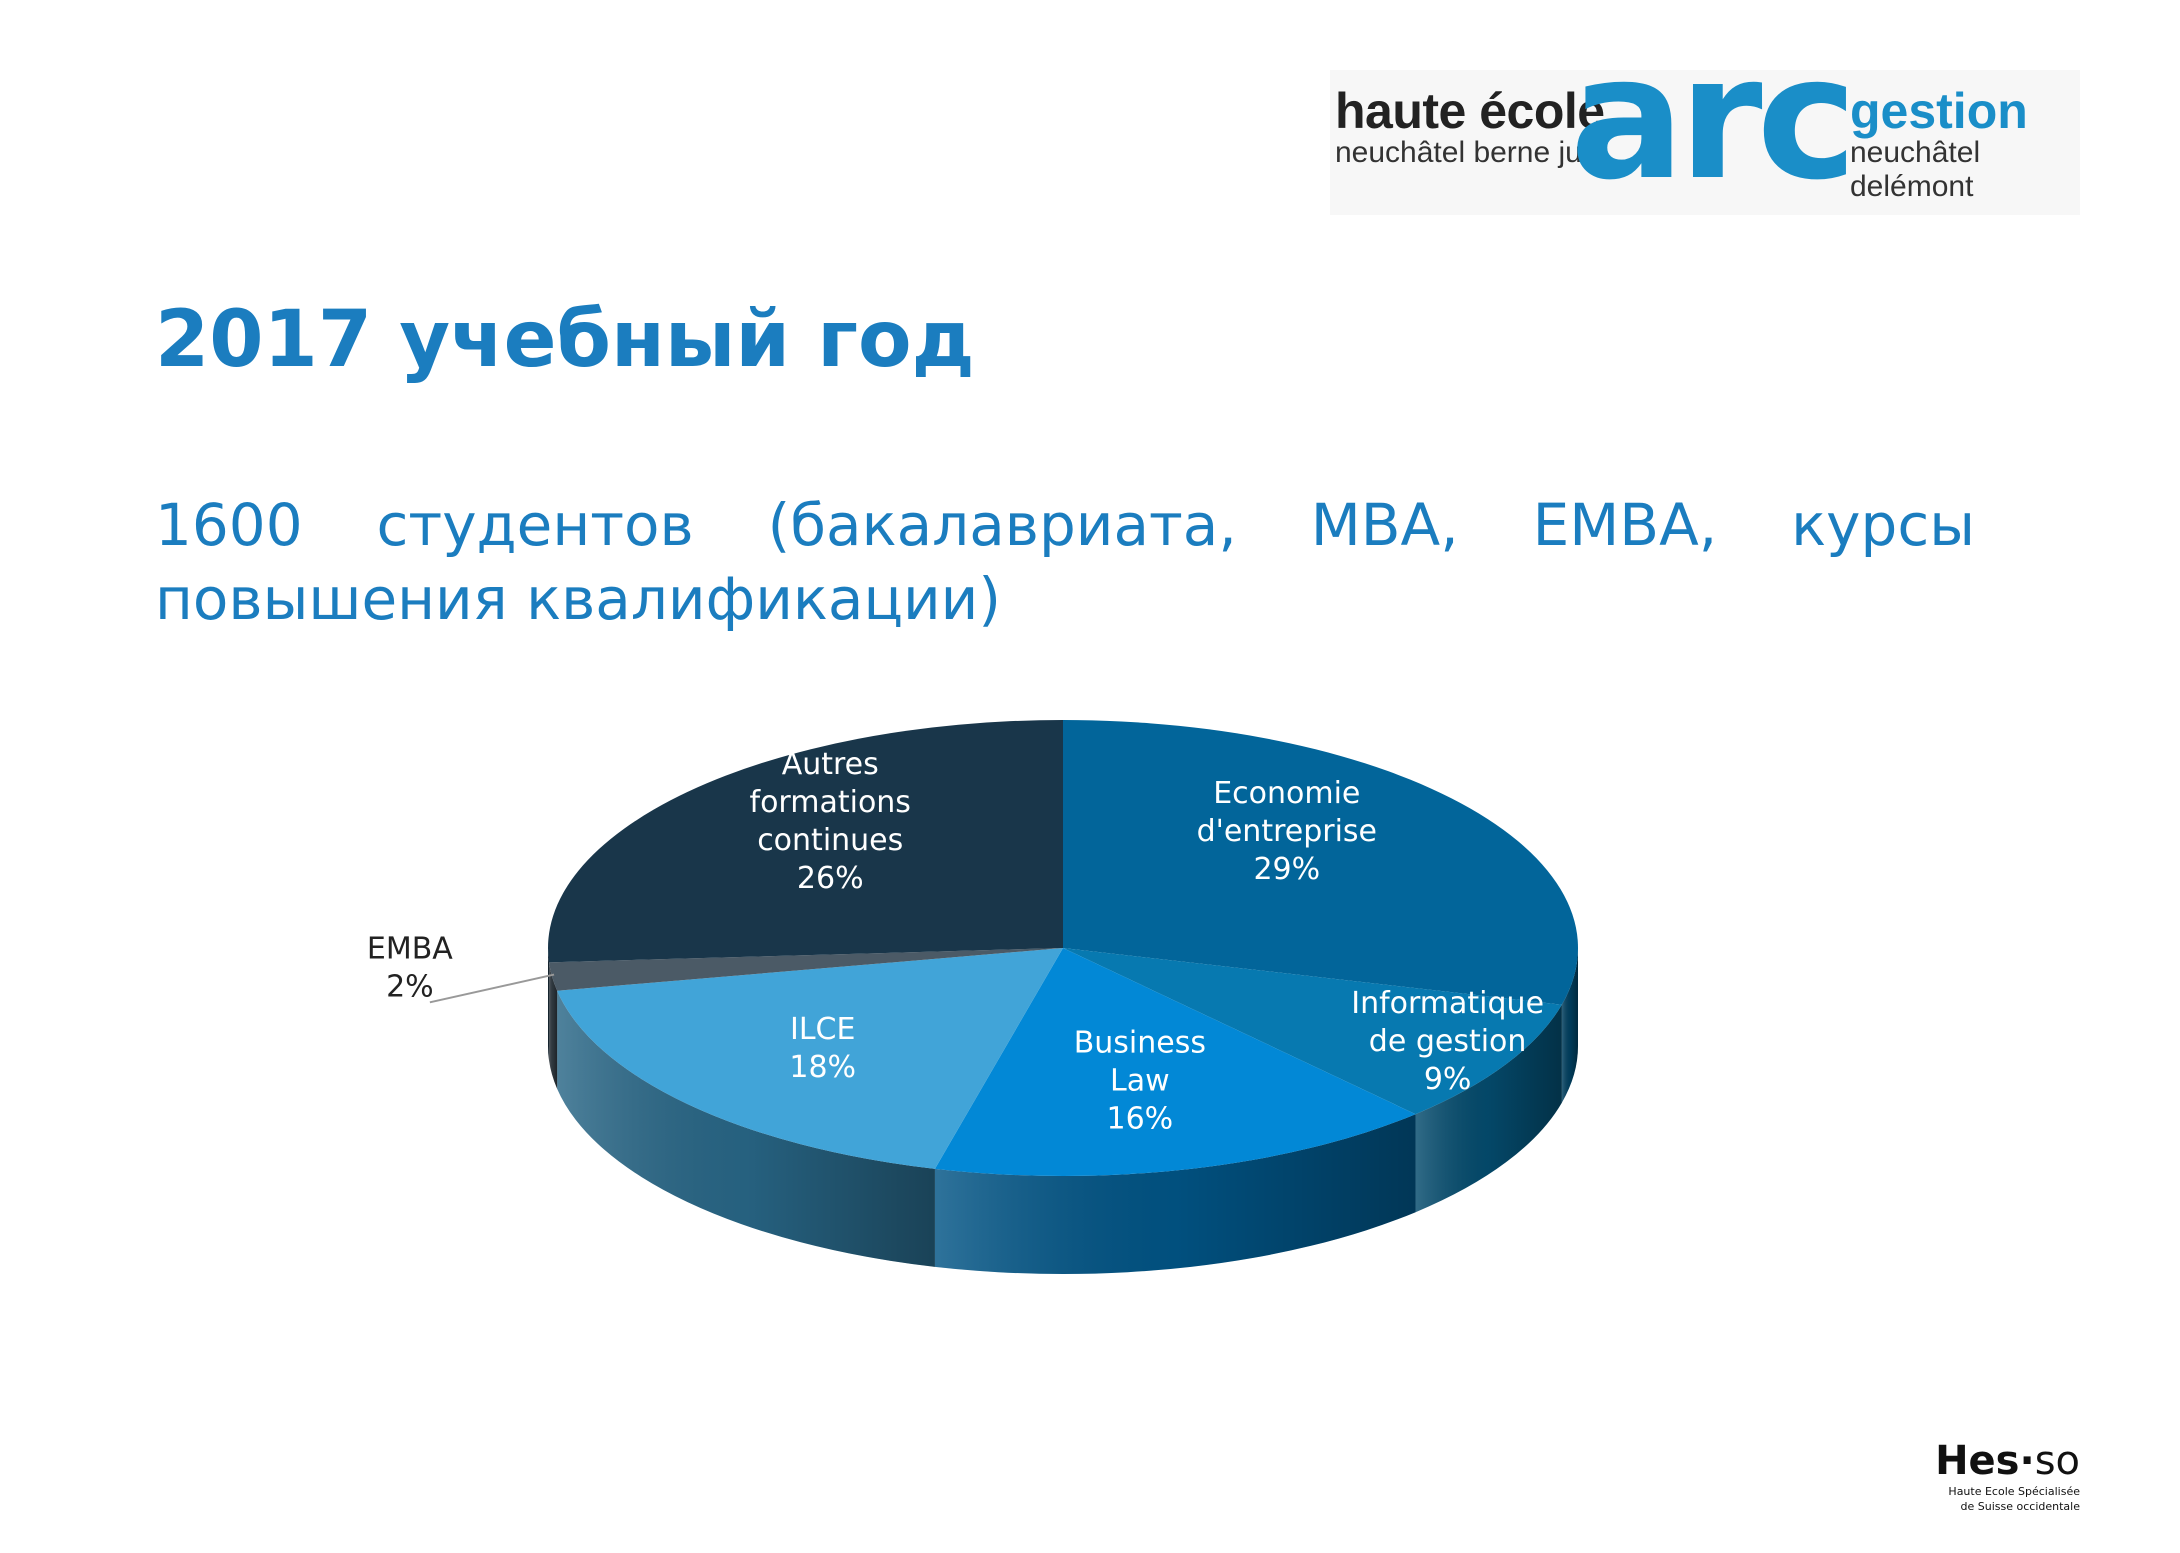 The image size is (2180, 1553). I want to click on pie-label-line: 2%, so click(410, 986).